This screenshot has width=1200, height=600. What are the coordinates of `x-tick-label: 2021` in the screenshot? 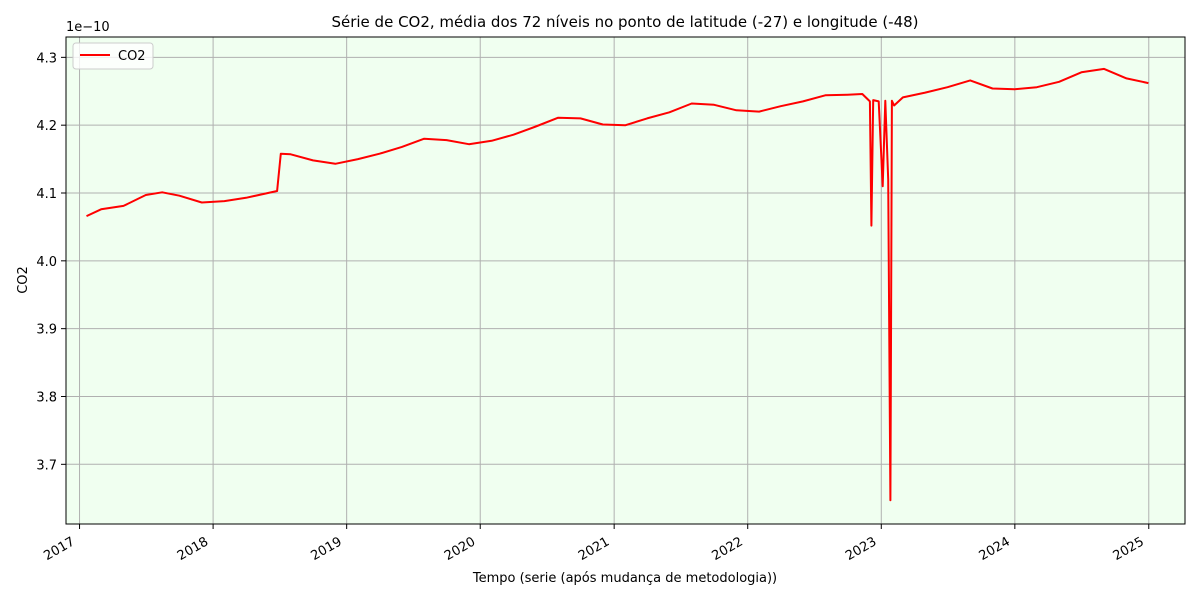 It's located at (594, 549).